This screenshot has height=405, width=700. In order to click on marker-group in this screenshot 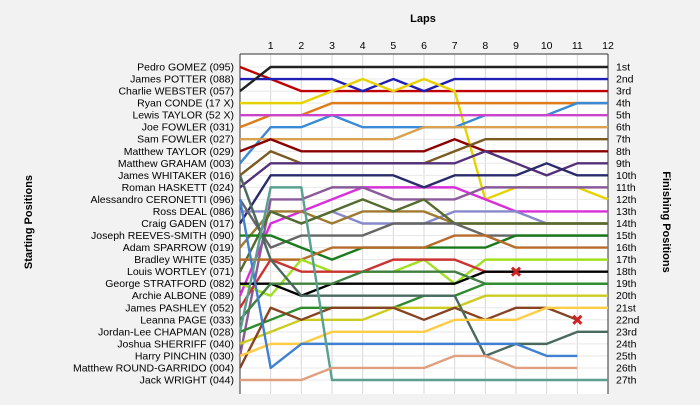, I will do `click(546, 295)`.